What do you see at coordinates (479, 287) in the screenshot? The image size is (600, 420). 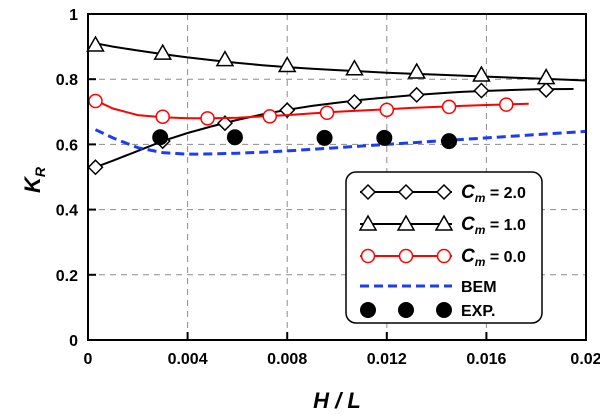 I see `legend-label: BEM` at bounding box center [479, 287].